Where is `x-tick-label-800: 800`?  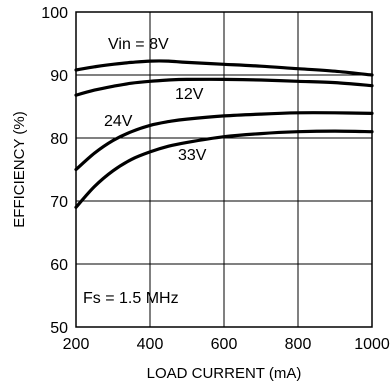 x-tick-label-800: 800 is located at coordinates (298, 344).